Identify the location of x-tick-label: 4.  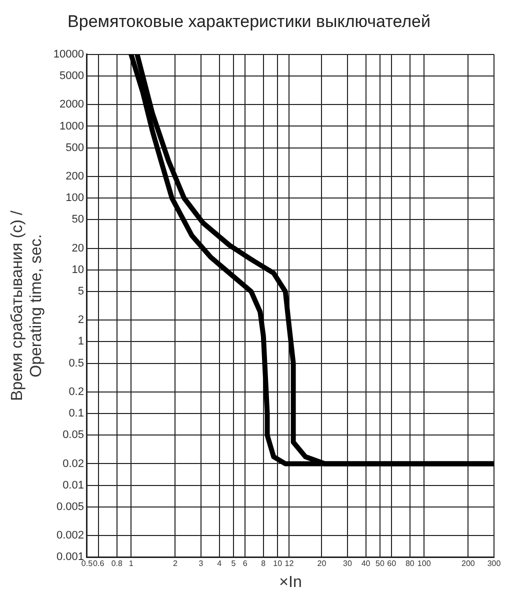
(219, 563).